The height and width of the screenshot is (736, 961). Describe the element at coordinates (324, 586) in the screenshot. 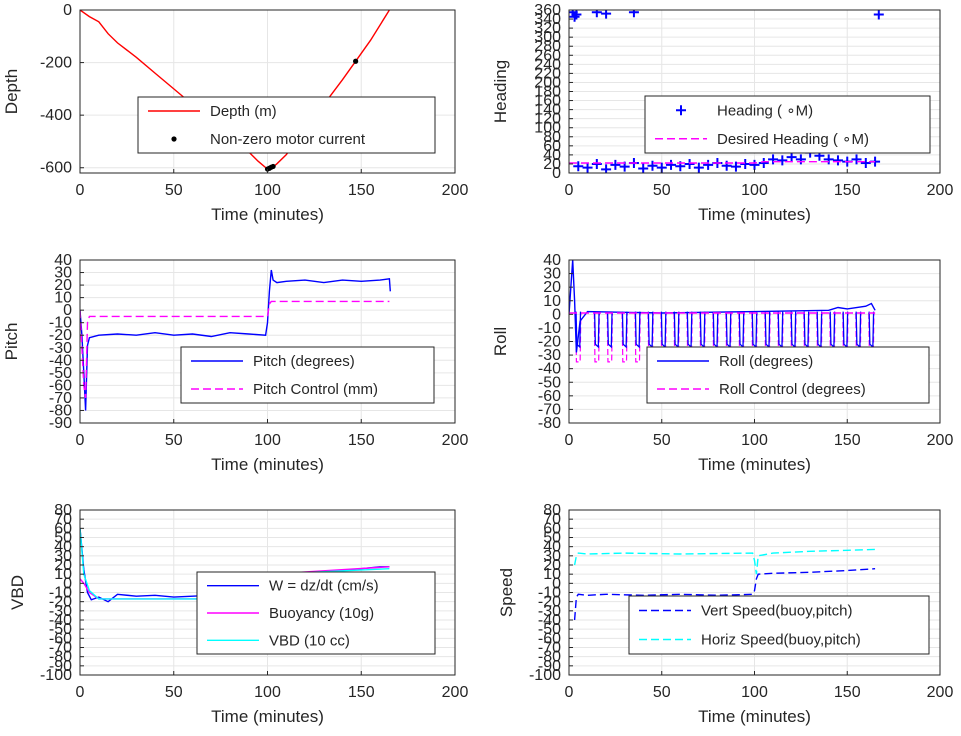

I see `legend-label: W = dz/dt (cm/s)` at that location.